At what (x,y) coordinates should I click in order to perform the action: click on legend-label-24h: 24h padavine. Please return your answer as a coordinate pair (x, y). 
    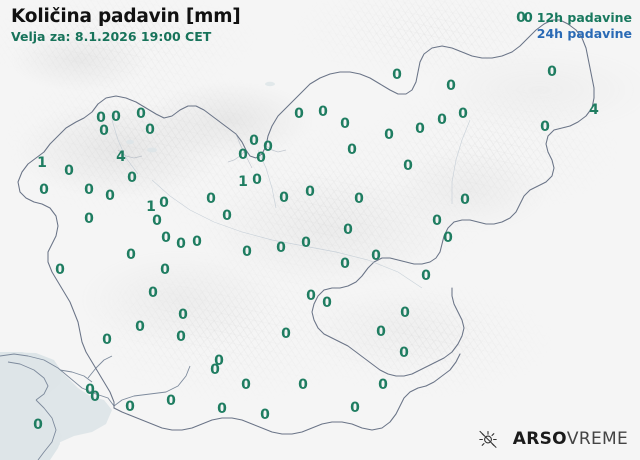
    Looking at the image, I should click on (584, 33).